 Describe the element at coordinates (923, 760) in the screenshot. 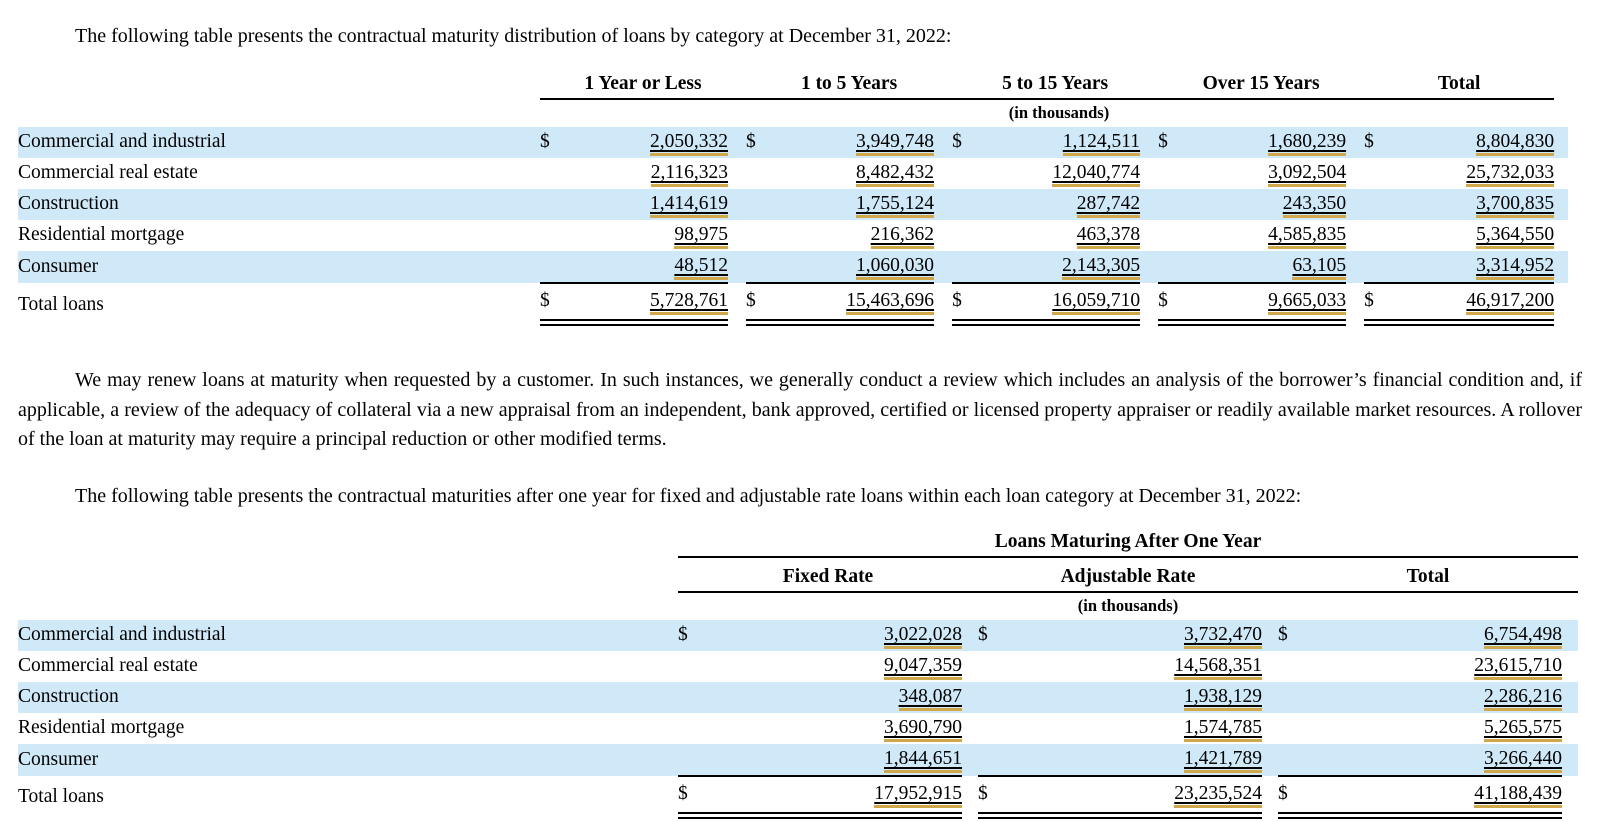

I see `cell-value: 1,844,651` at that location.